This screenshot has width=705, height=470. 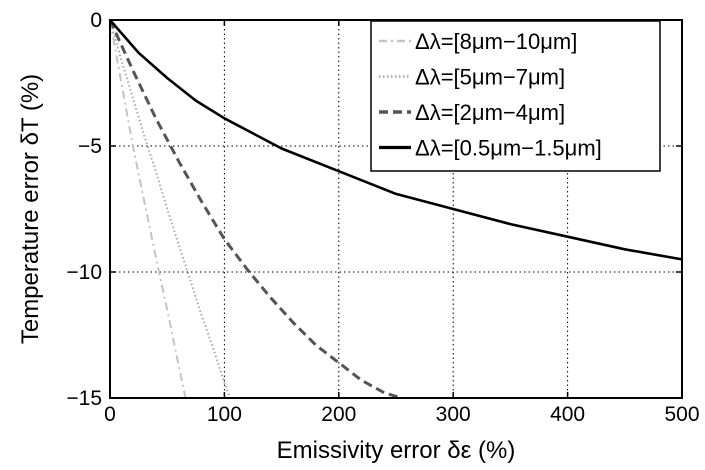 What do you see at coordinates (338, 414) in the screenshot?
I see `x-tick-label-2: 200` at bounding box center [338, 414].